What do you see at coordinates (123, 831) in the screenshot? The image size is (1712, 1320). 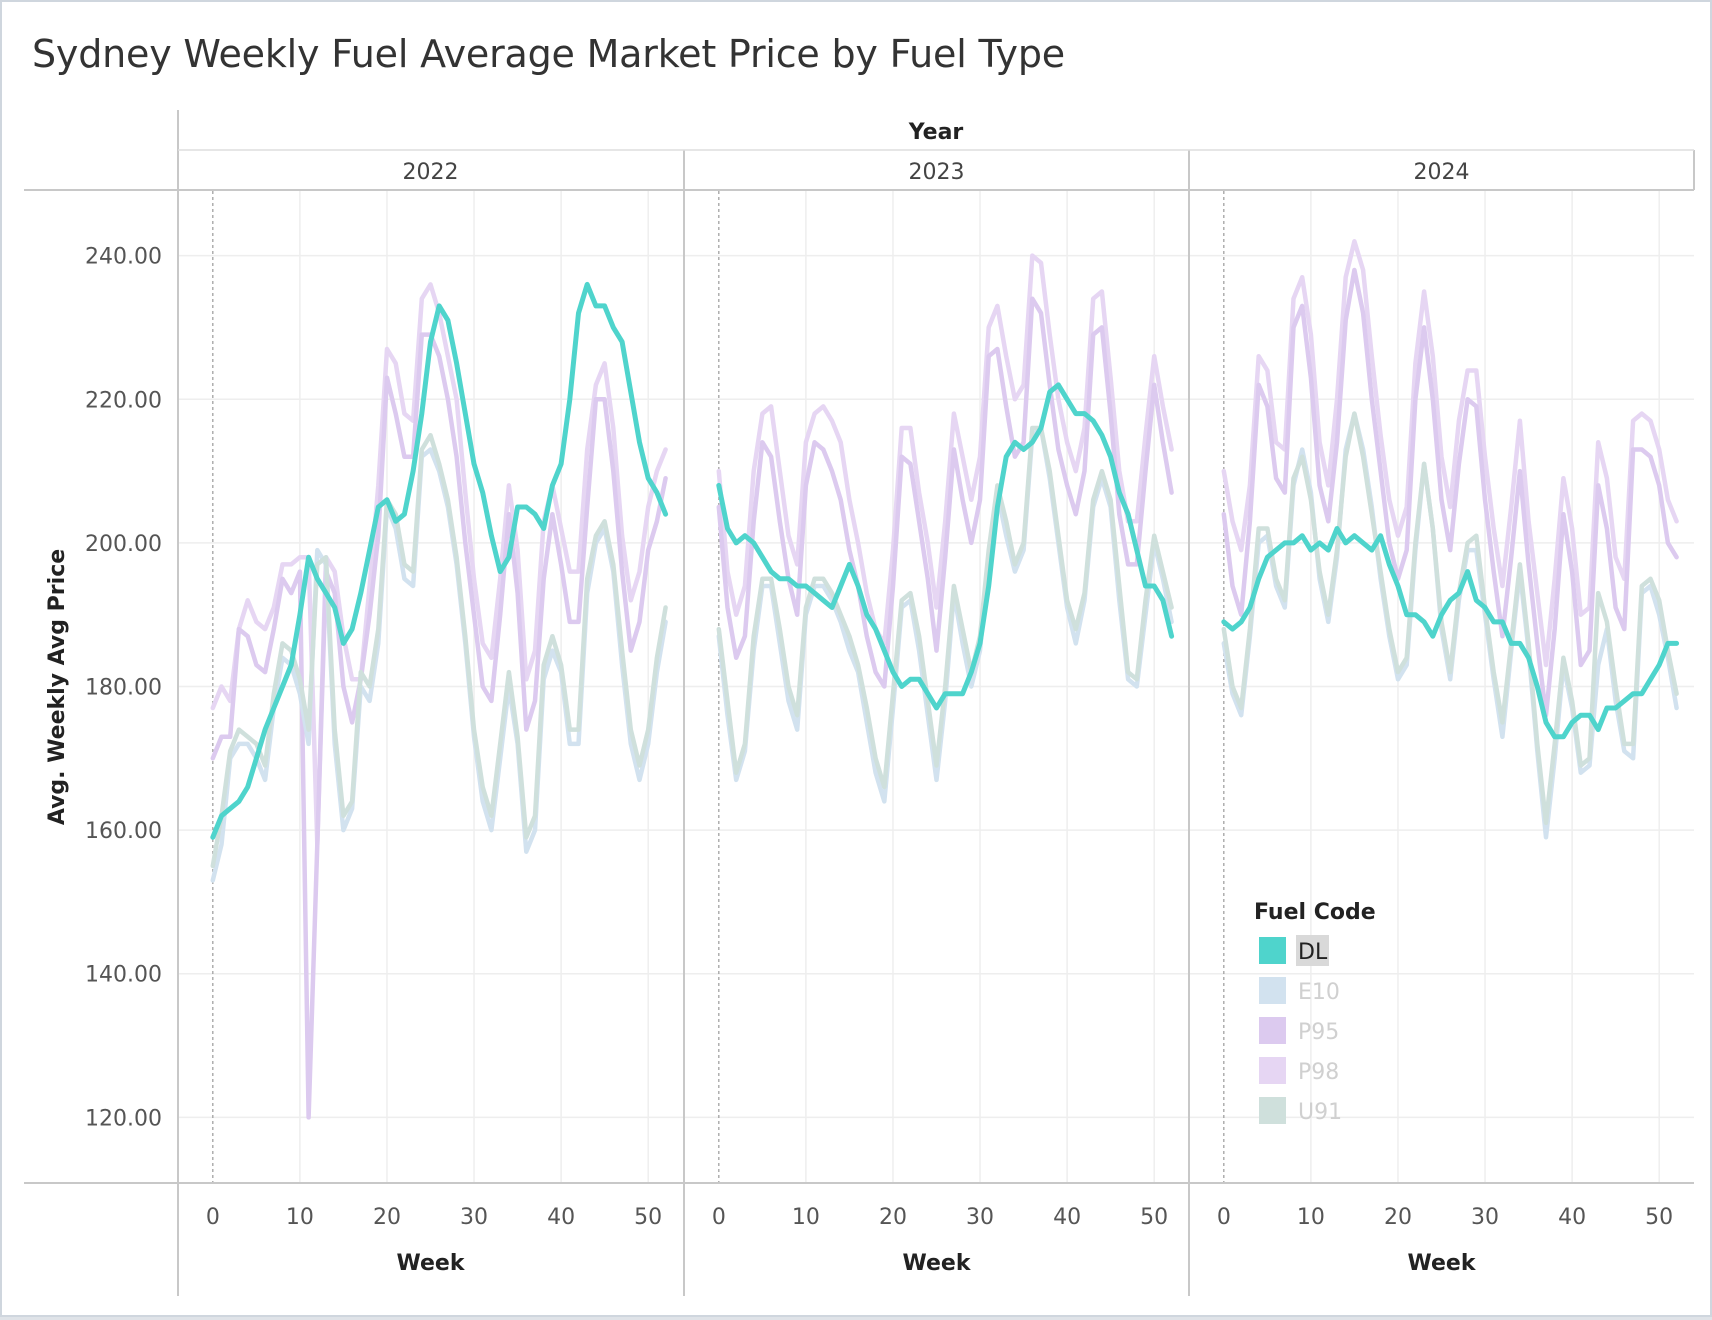 I see `y-tick-label: 160.00` at bounding box center [123, 831].